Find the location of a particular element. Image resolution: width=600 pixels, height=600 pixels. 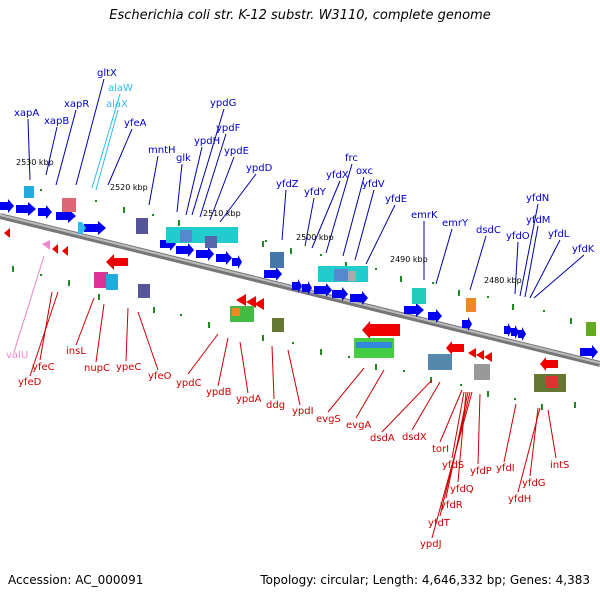

gene-label: evgA is located at coordinates (358, 425).